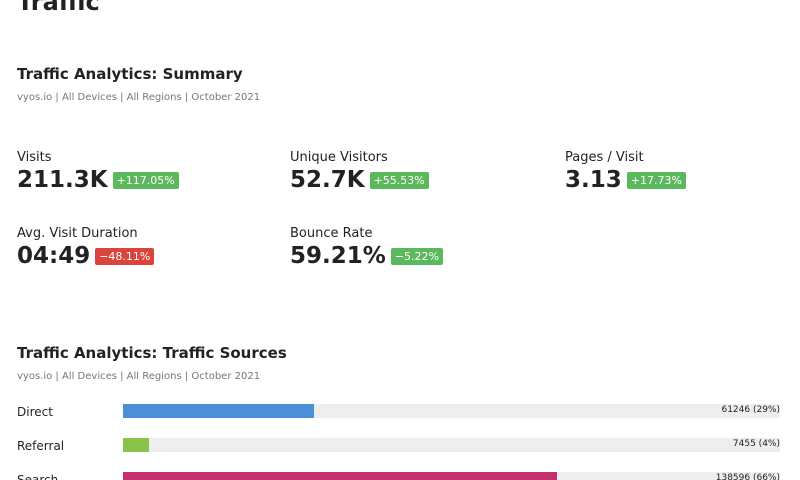  Describe the element at coordinates (756, 444) in the screenshot. I see `value-label: 7455 (4%)` at that location.